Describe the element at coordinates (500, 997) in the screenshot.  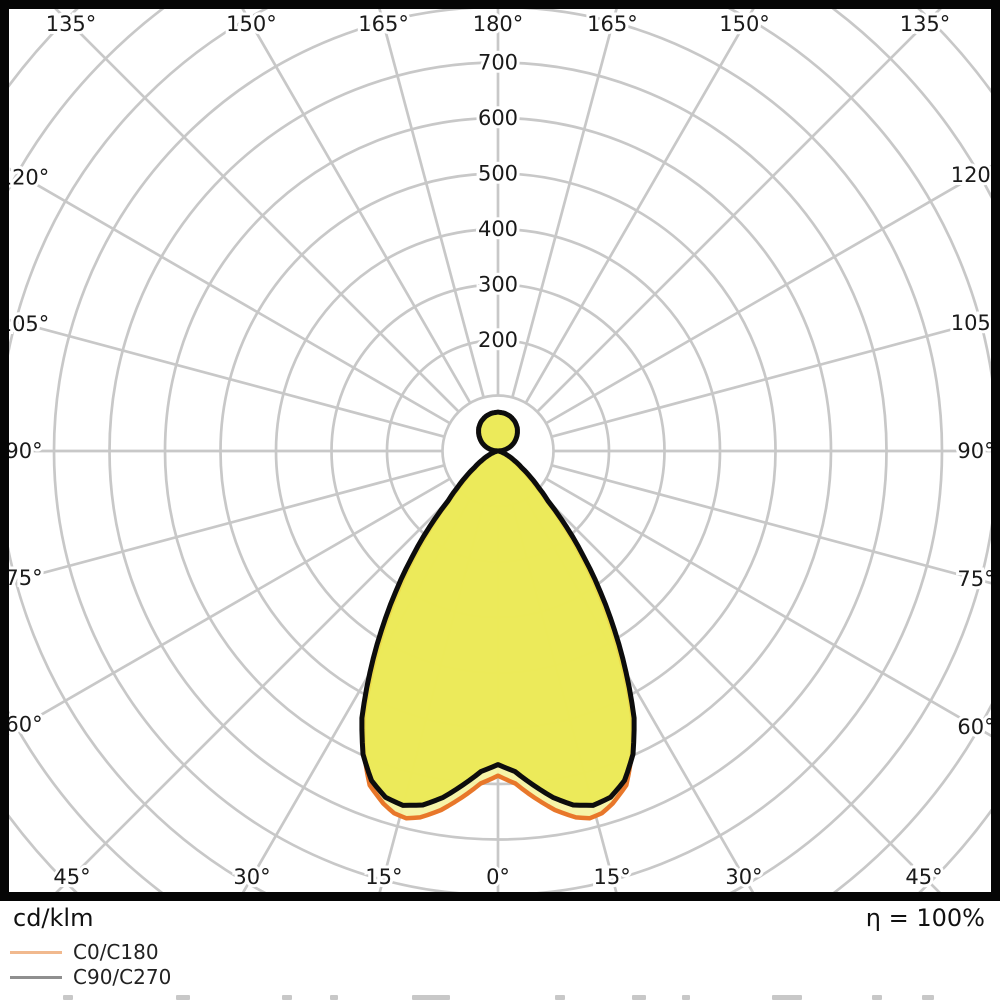
I see `cropped-content-strip` at that location.